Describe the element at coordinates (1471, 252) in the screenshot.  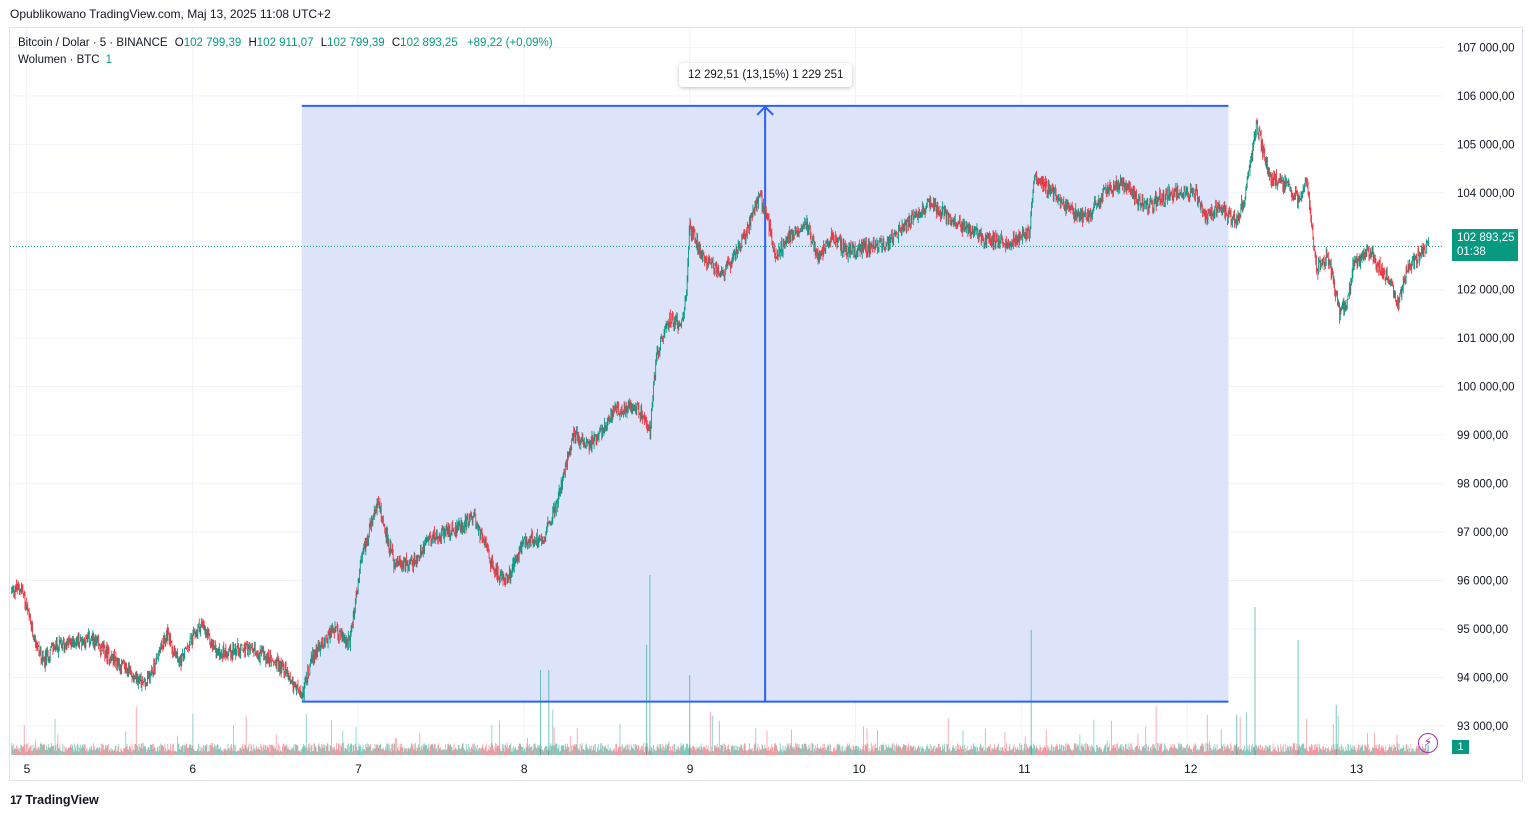
I see `bar-countdown: 01:38` at that location.